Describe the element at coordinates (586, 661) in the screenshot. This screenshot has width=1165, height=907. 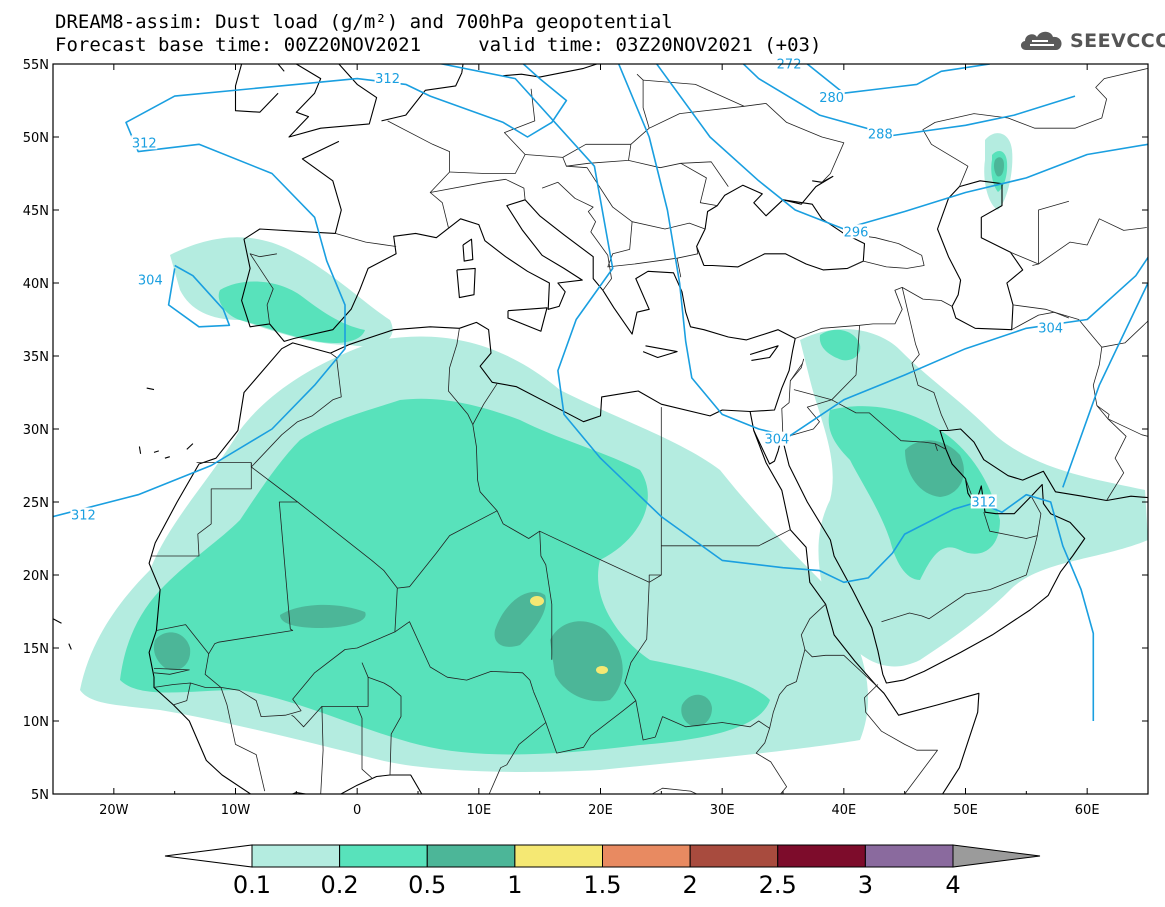
I see `dust-region-high-chad` at that location.